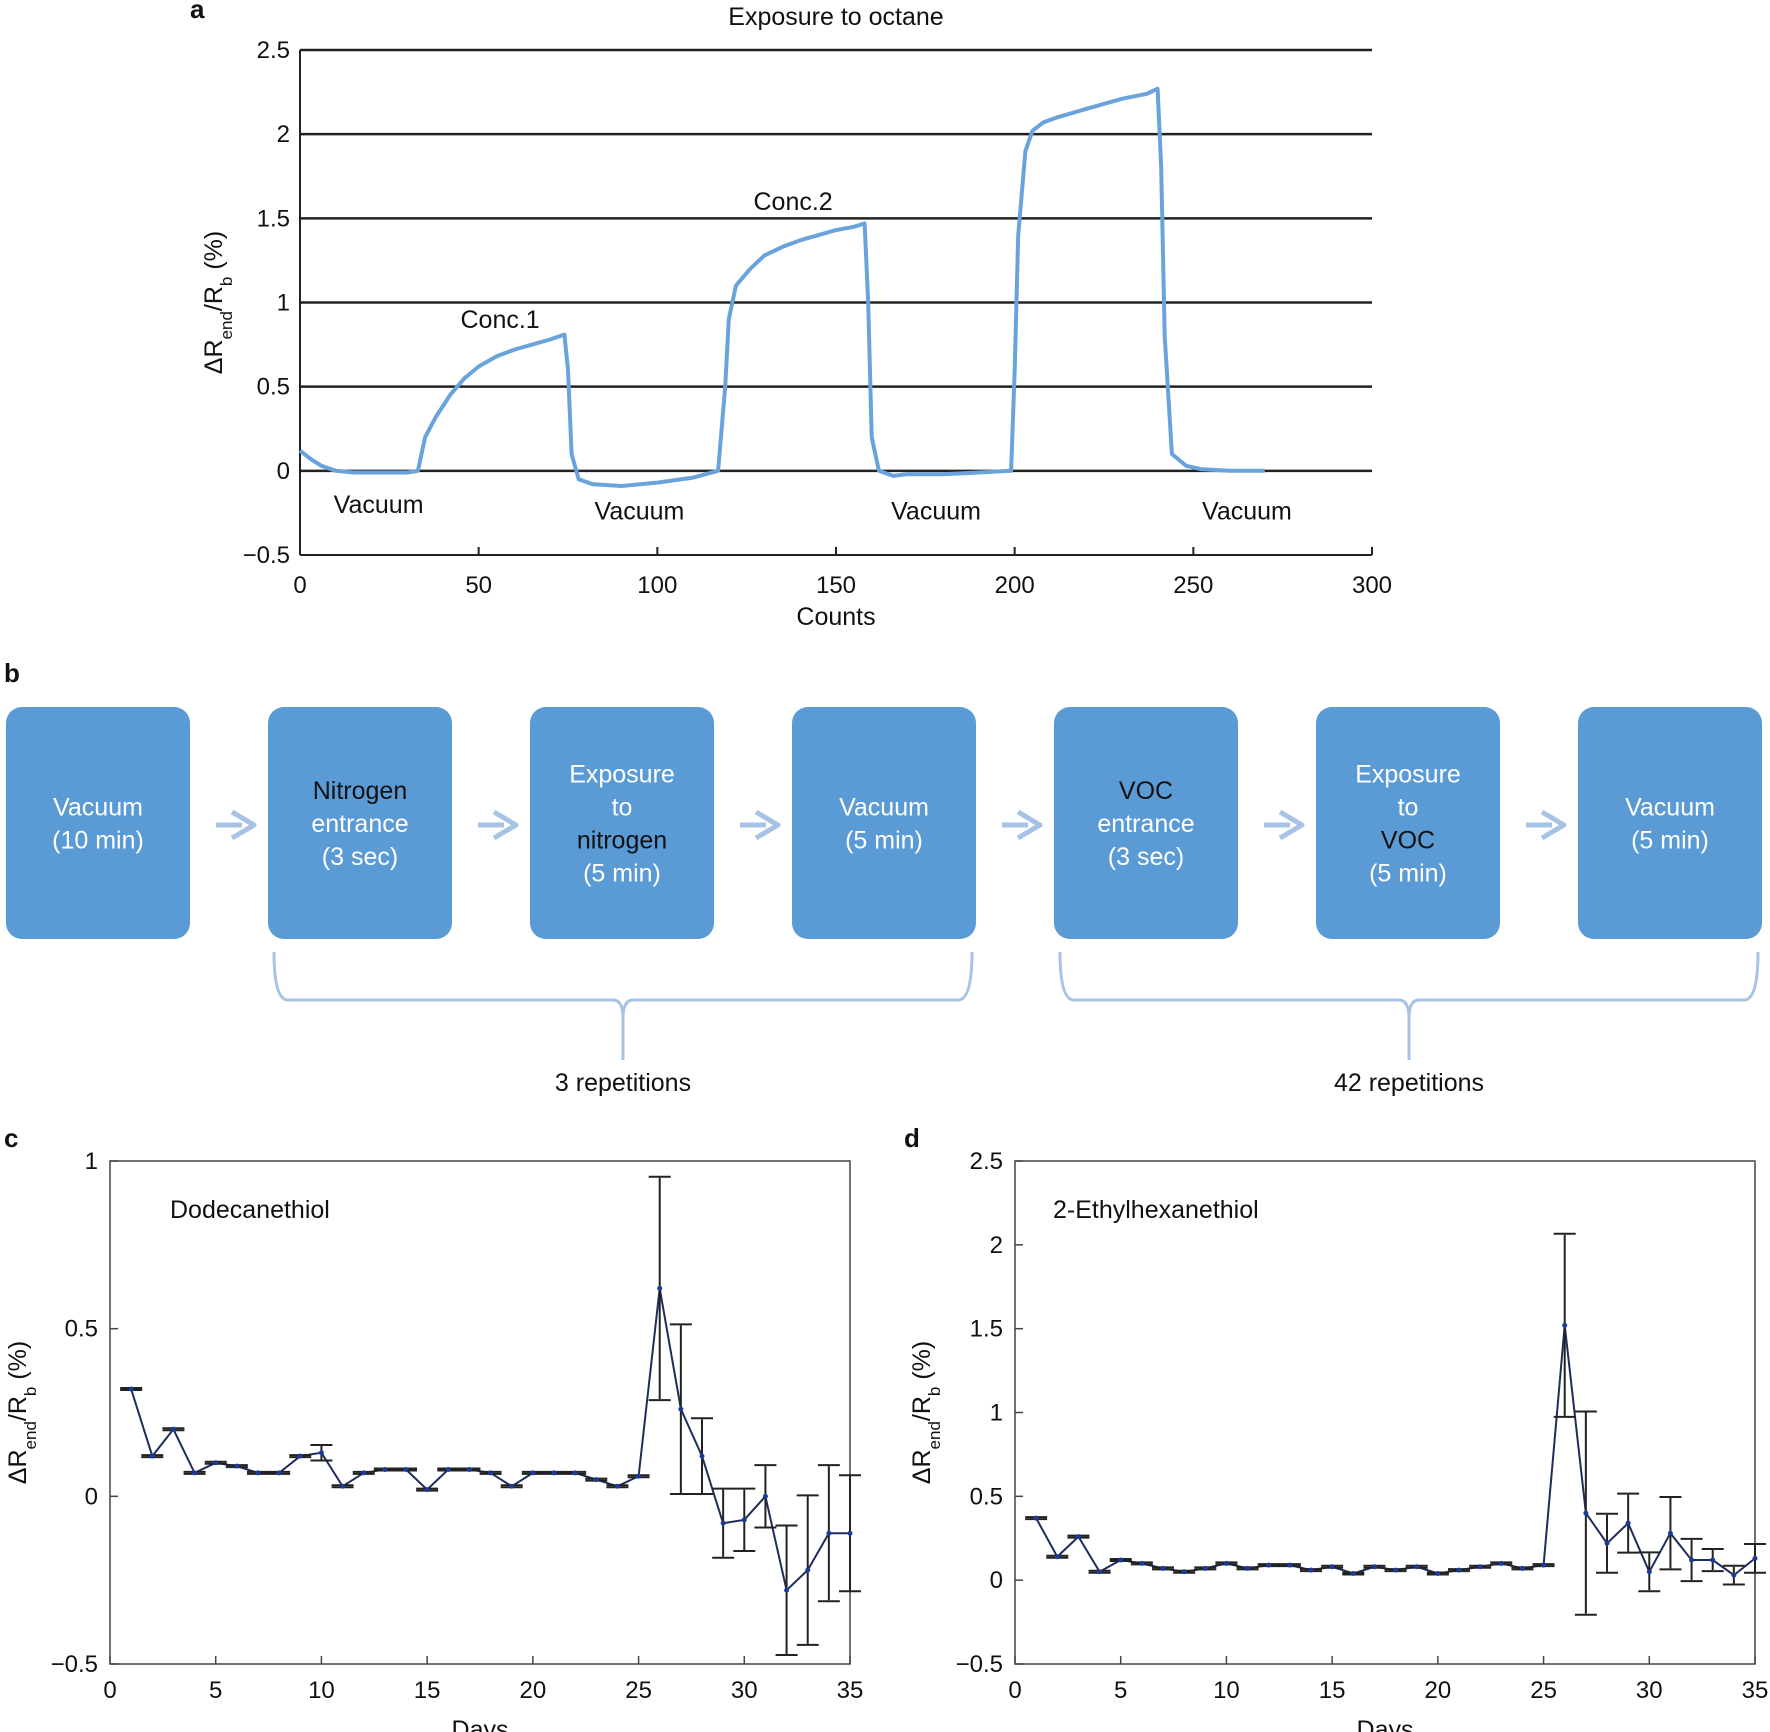  I want to click on a-xtick-label: 100, so click(657, 585).